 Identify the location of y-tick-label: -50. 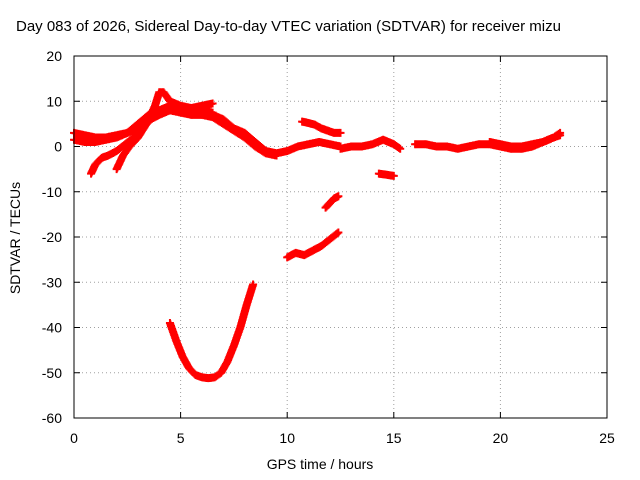
(52, 373).